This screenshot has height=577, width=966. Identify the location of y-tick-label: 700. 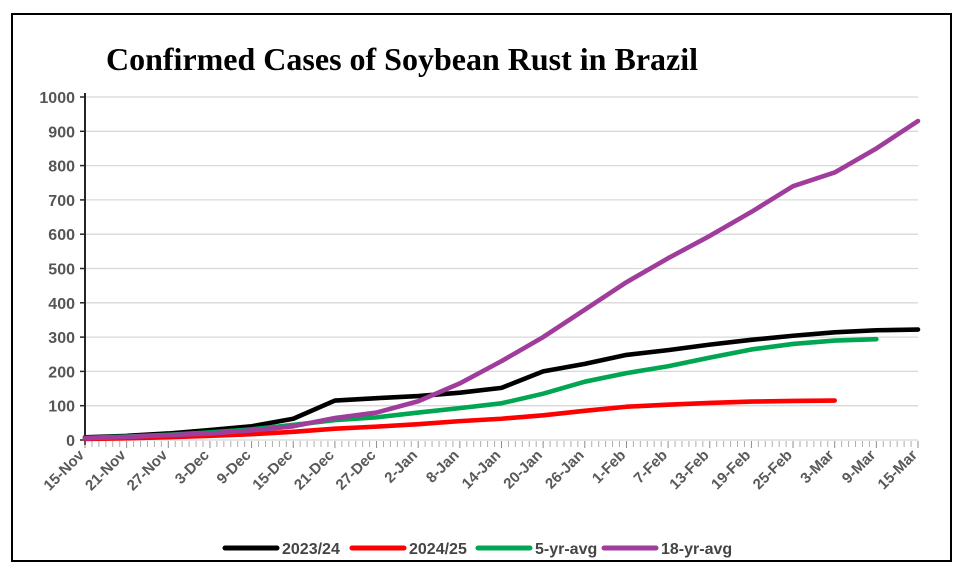
(61, 201).